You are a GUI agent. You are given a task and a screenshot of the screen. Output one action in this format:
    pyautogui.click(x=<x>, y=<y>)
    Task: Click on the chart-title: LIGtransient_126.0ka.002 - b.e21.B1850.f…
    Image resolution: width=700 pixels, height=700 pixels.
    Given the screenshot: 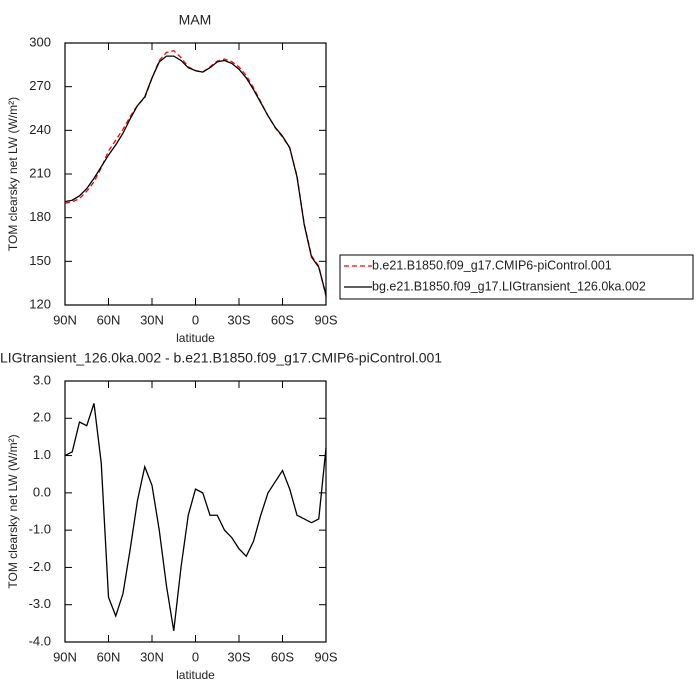 What is the action you would take?
    pyautogui.click(x=221, y=358)
    